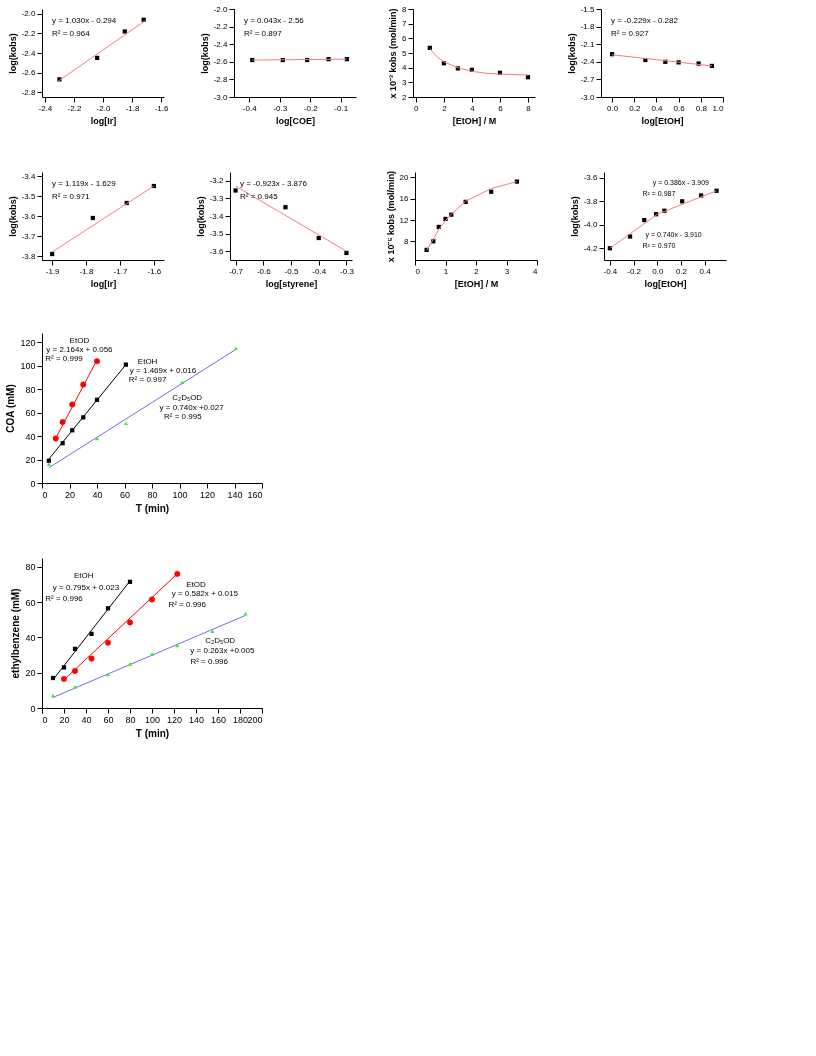 Image resolution: width=816 pixels, height=1056 pixels. Describe the element at coordinates (657, 108) in the screenshot. I see `x-tick-label: 0.4` at that location.